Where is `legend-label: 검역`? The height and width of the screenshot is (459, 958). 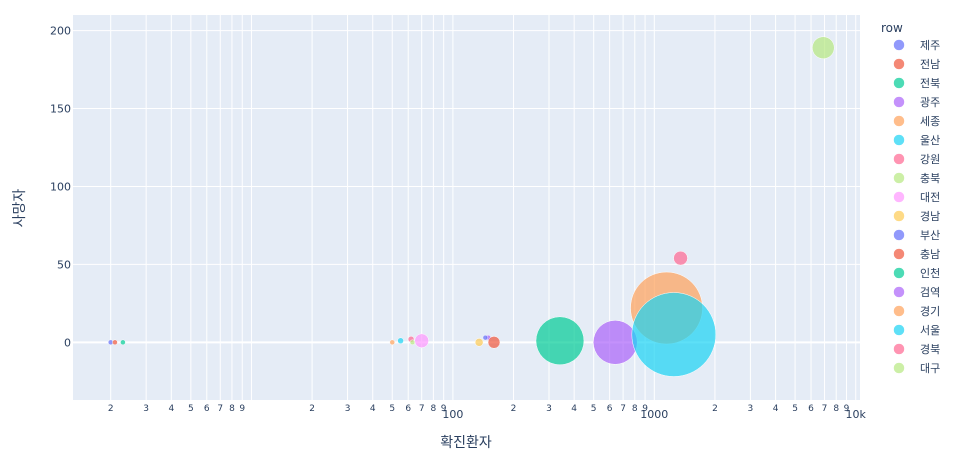
legend-label: 검역 is located at coordinates (930, 292).